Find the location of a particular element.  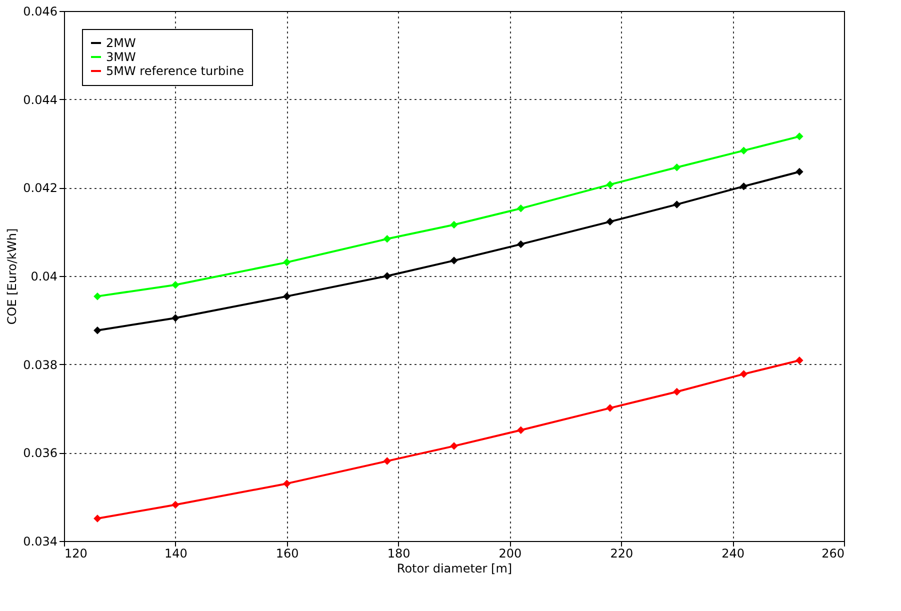

x-tick-label: 120 is located at coordinates (76, 553).